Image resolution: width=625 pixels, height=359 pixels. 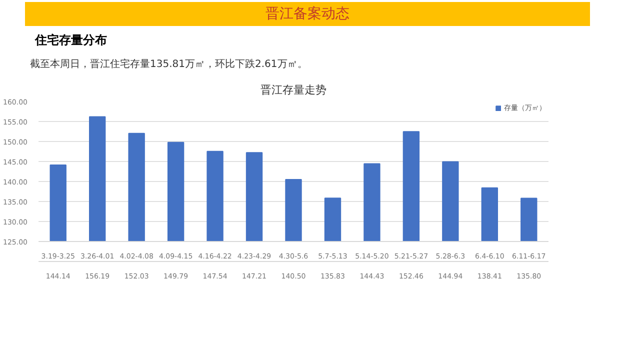 I want to click on text: 晋江备案动态, so click(x=307, y=14).